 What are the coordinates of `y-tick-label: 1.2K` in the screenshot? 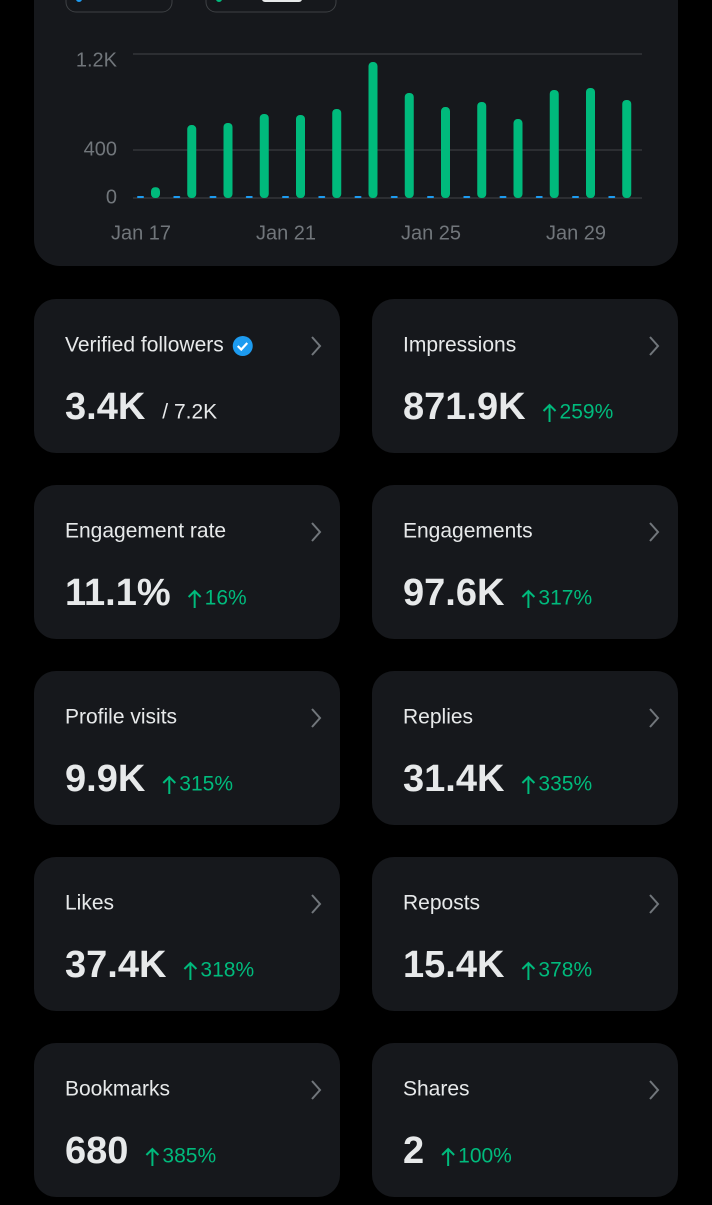 It's located at (97, 60).